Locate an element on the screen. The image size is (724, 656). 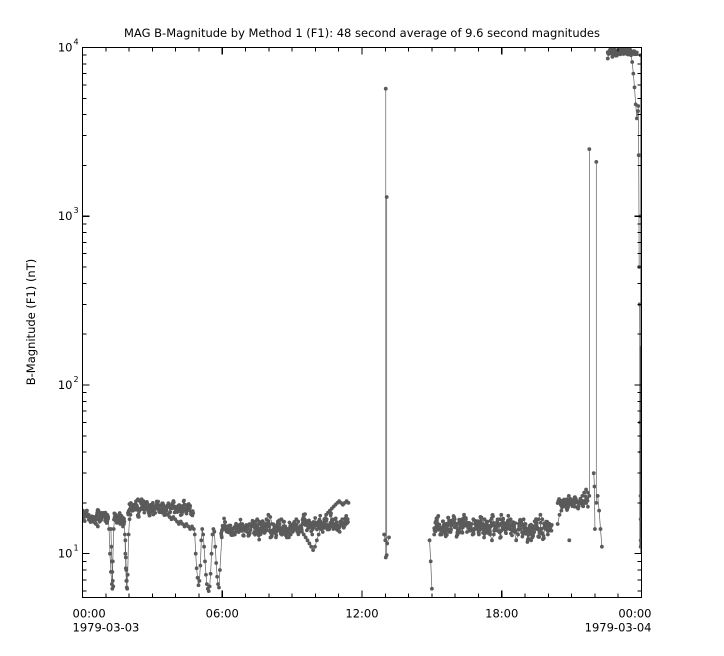
y-axis-tick-exponent: 4 is located at coordinates (76, 42).